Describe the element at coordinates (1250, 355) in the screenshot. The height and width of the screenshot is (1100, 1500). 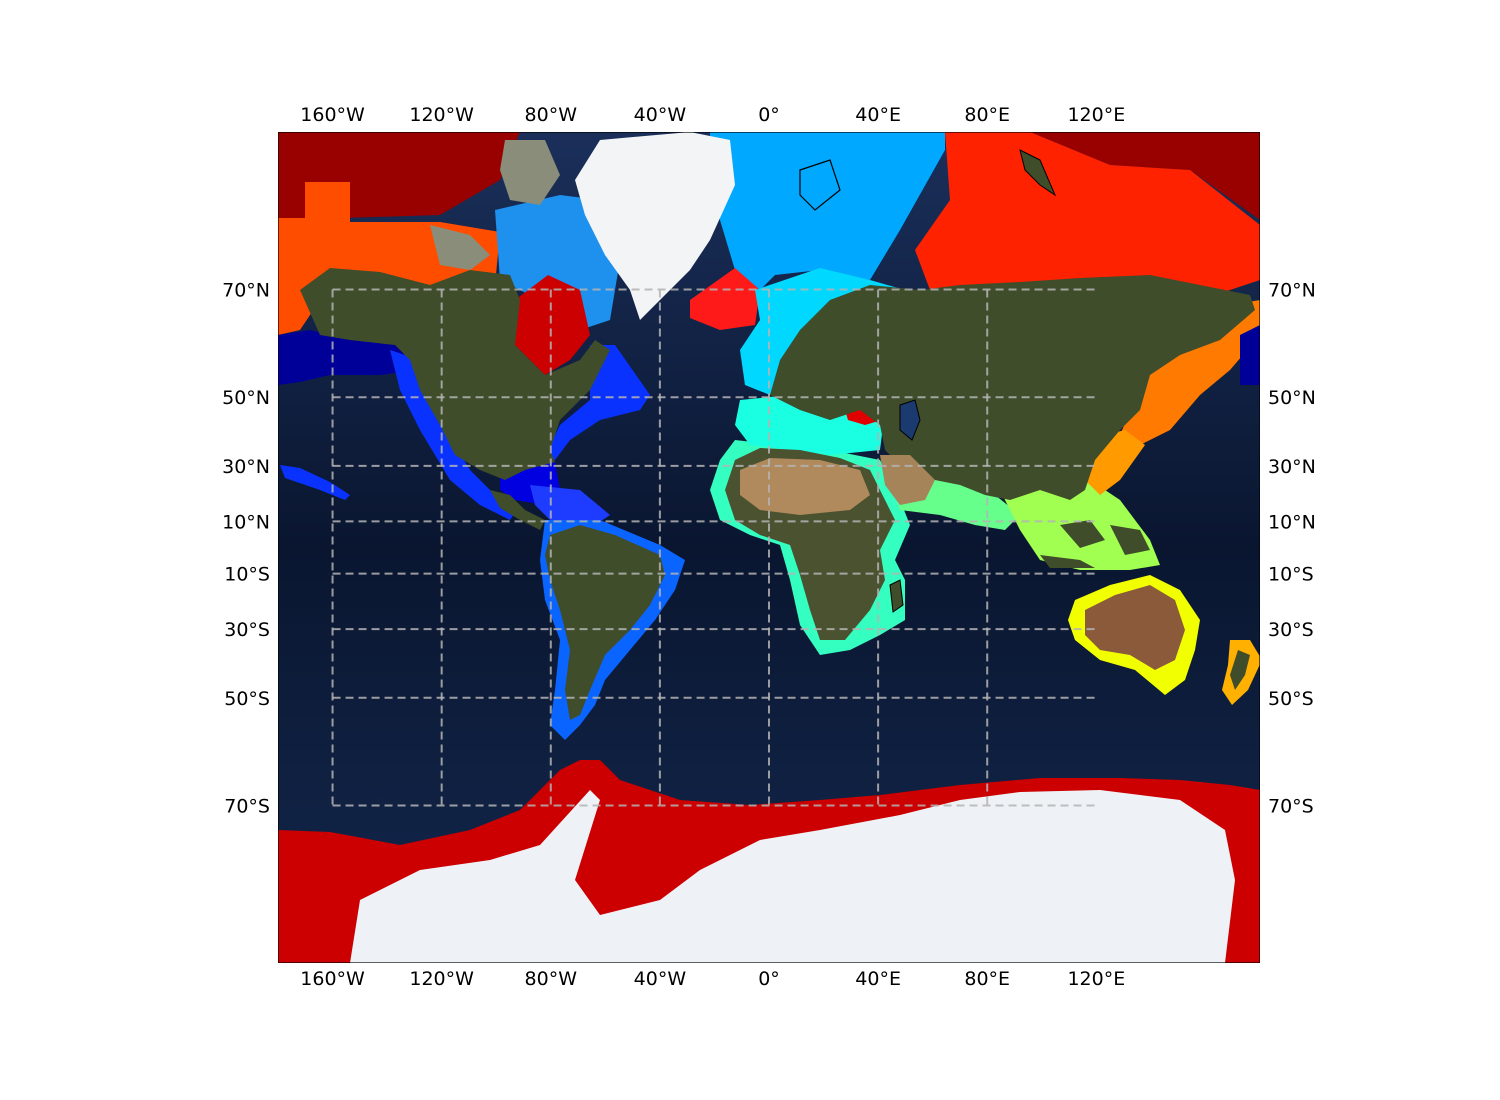
I see `region-north-pacific-navy-east` at that location.